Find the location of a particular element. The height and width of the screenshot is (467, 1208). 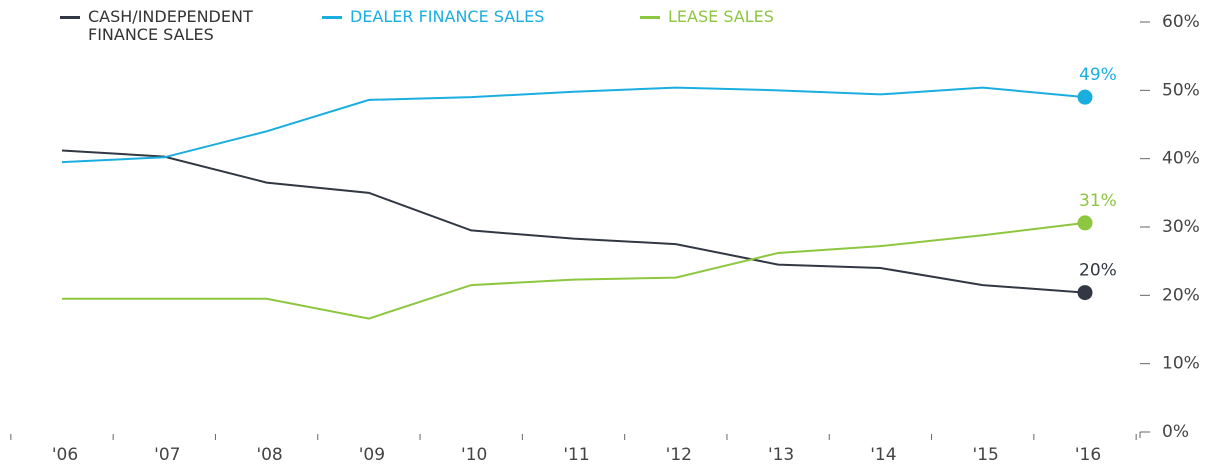

legend-item: DEALER FINANCE SALES is located at coordinates (433, 17).